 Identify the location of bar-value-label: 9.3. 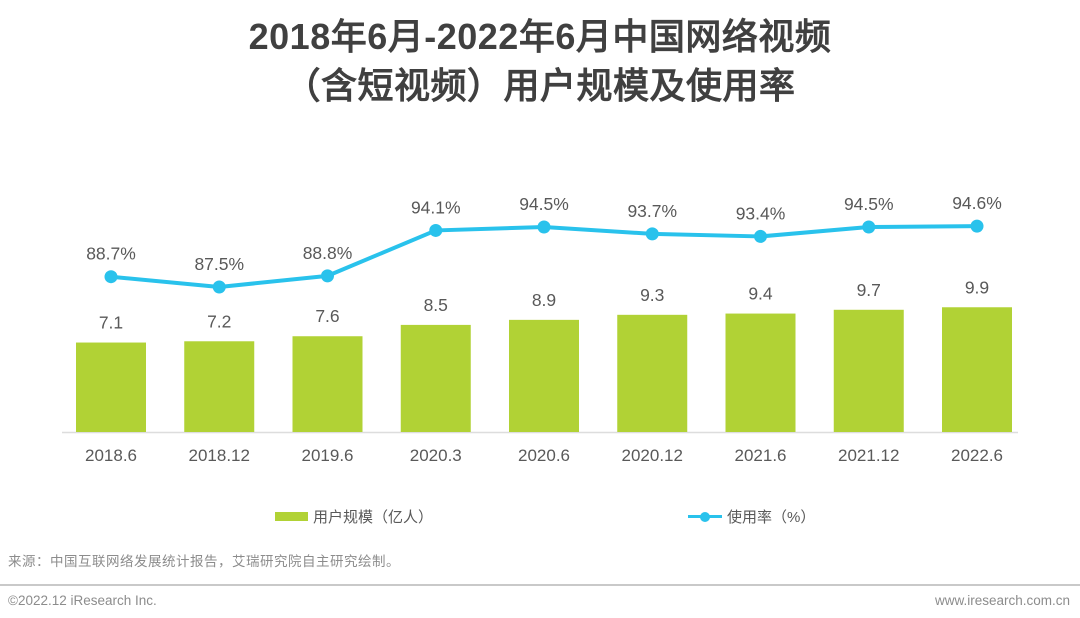
(652, 295).